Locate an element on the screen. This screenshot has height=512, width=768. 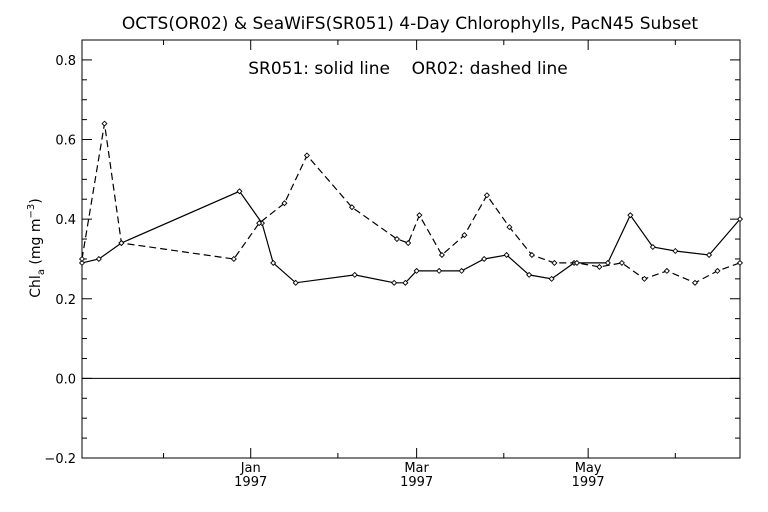
y-tick-label: 0.8 is located at coordinates (65, 61).